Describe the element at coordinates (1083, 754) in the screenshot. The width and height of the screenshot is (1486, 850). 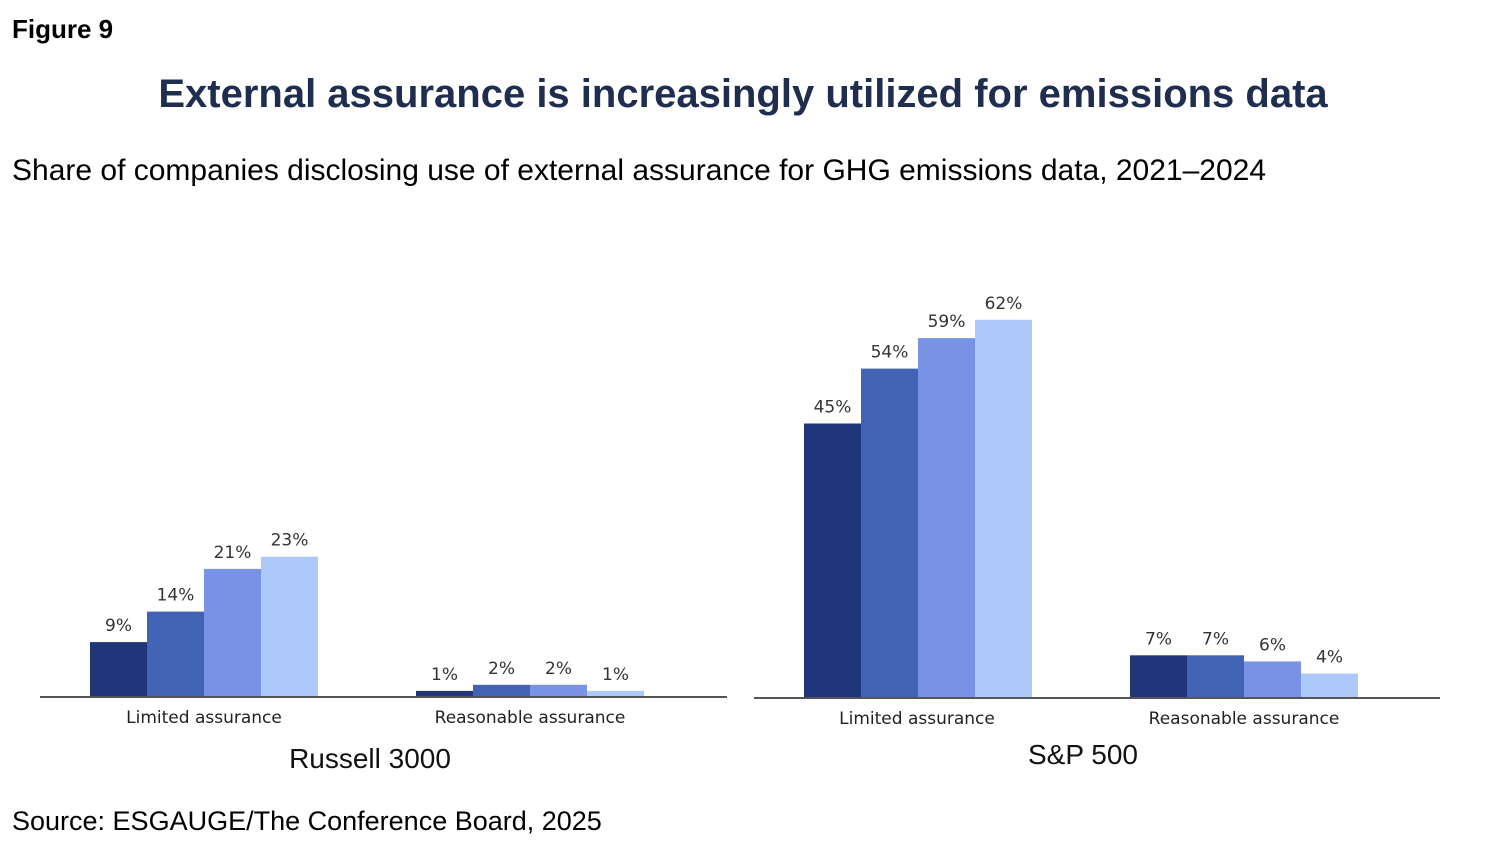
I see `panel-title: S&P 500` at that location.